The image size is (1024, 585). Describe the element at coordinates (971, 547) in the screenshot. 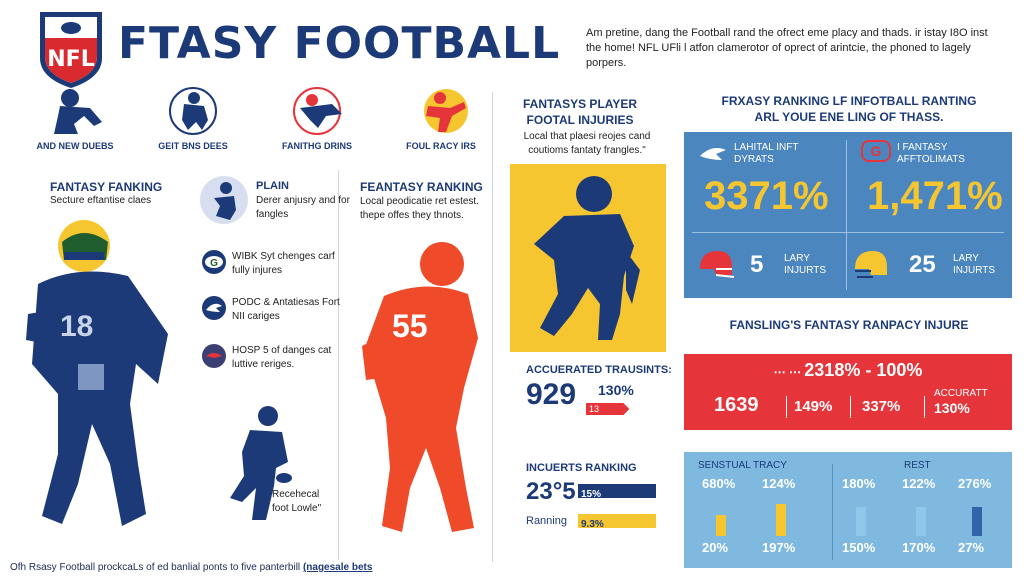

I see `chart-column-bottom-label: 27%` at that location.